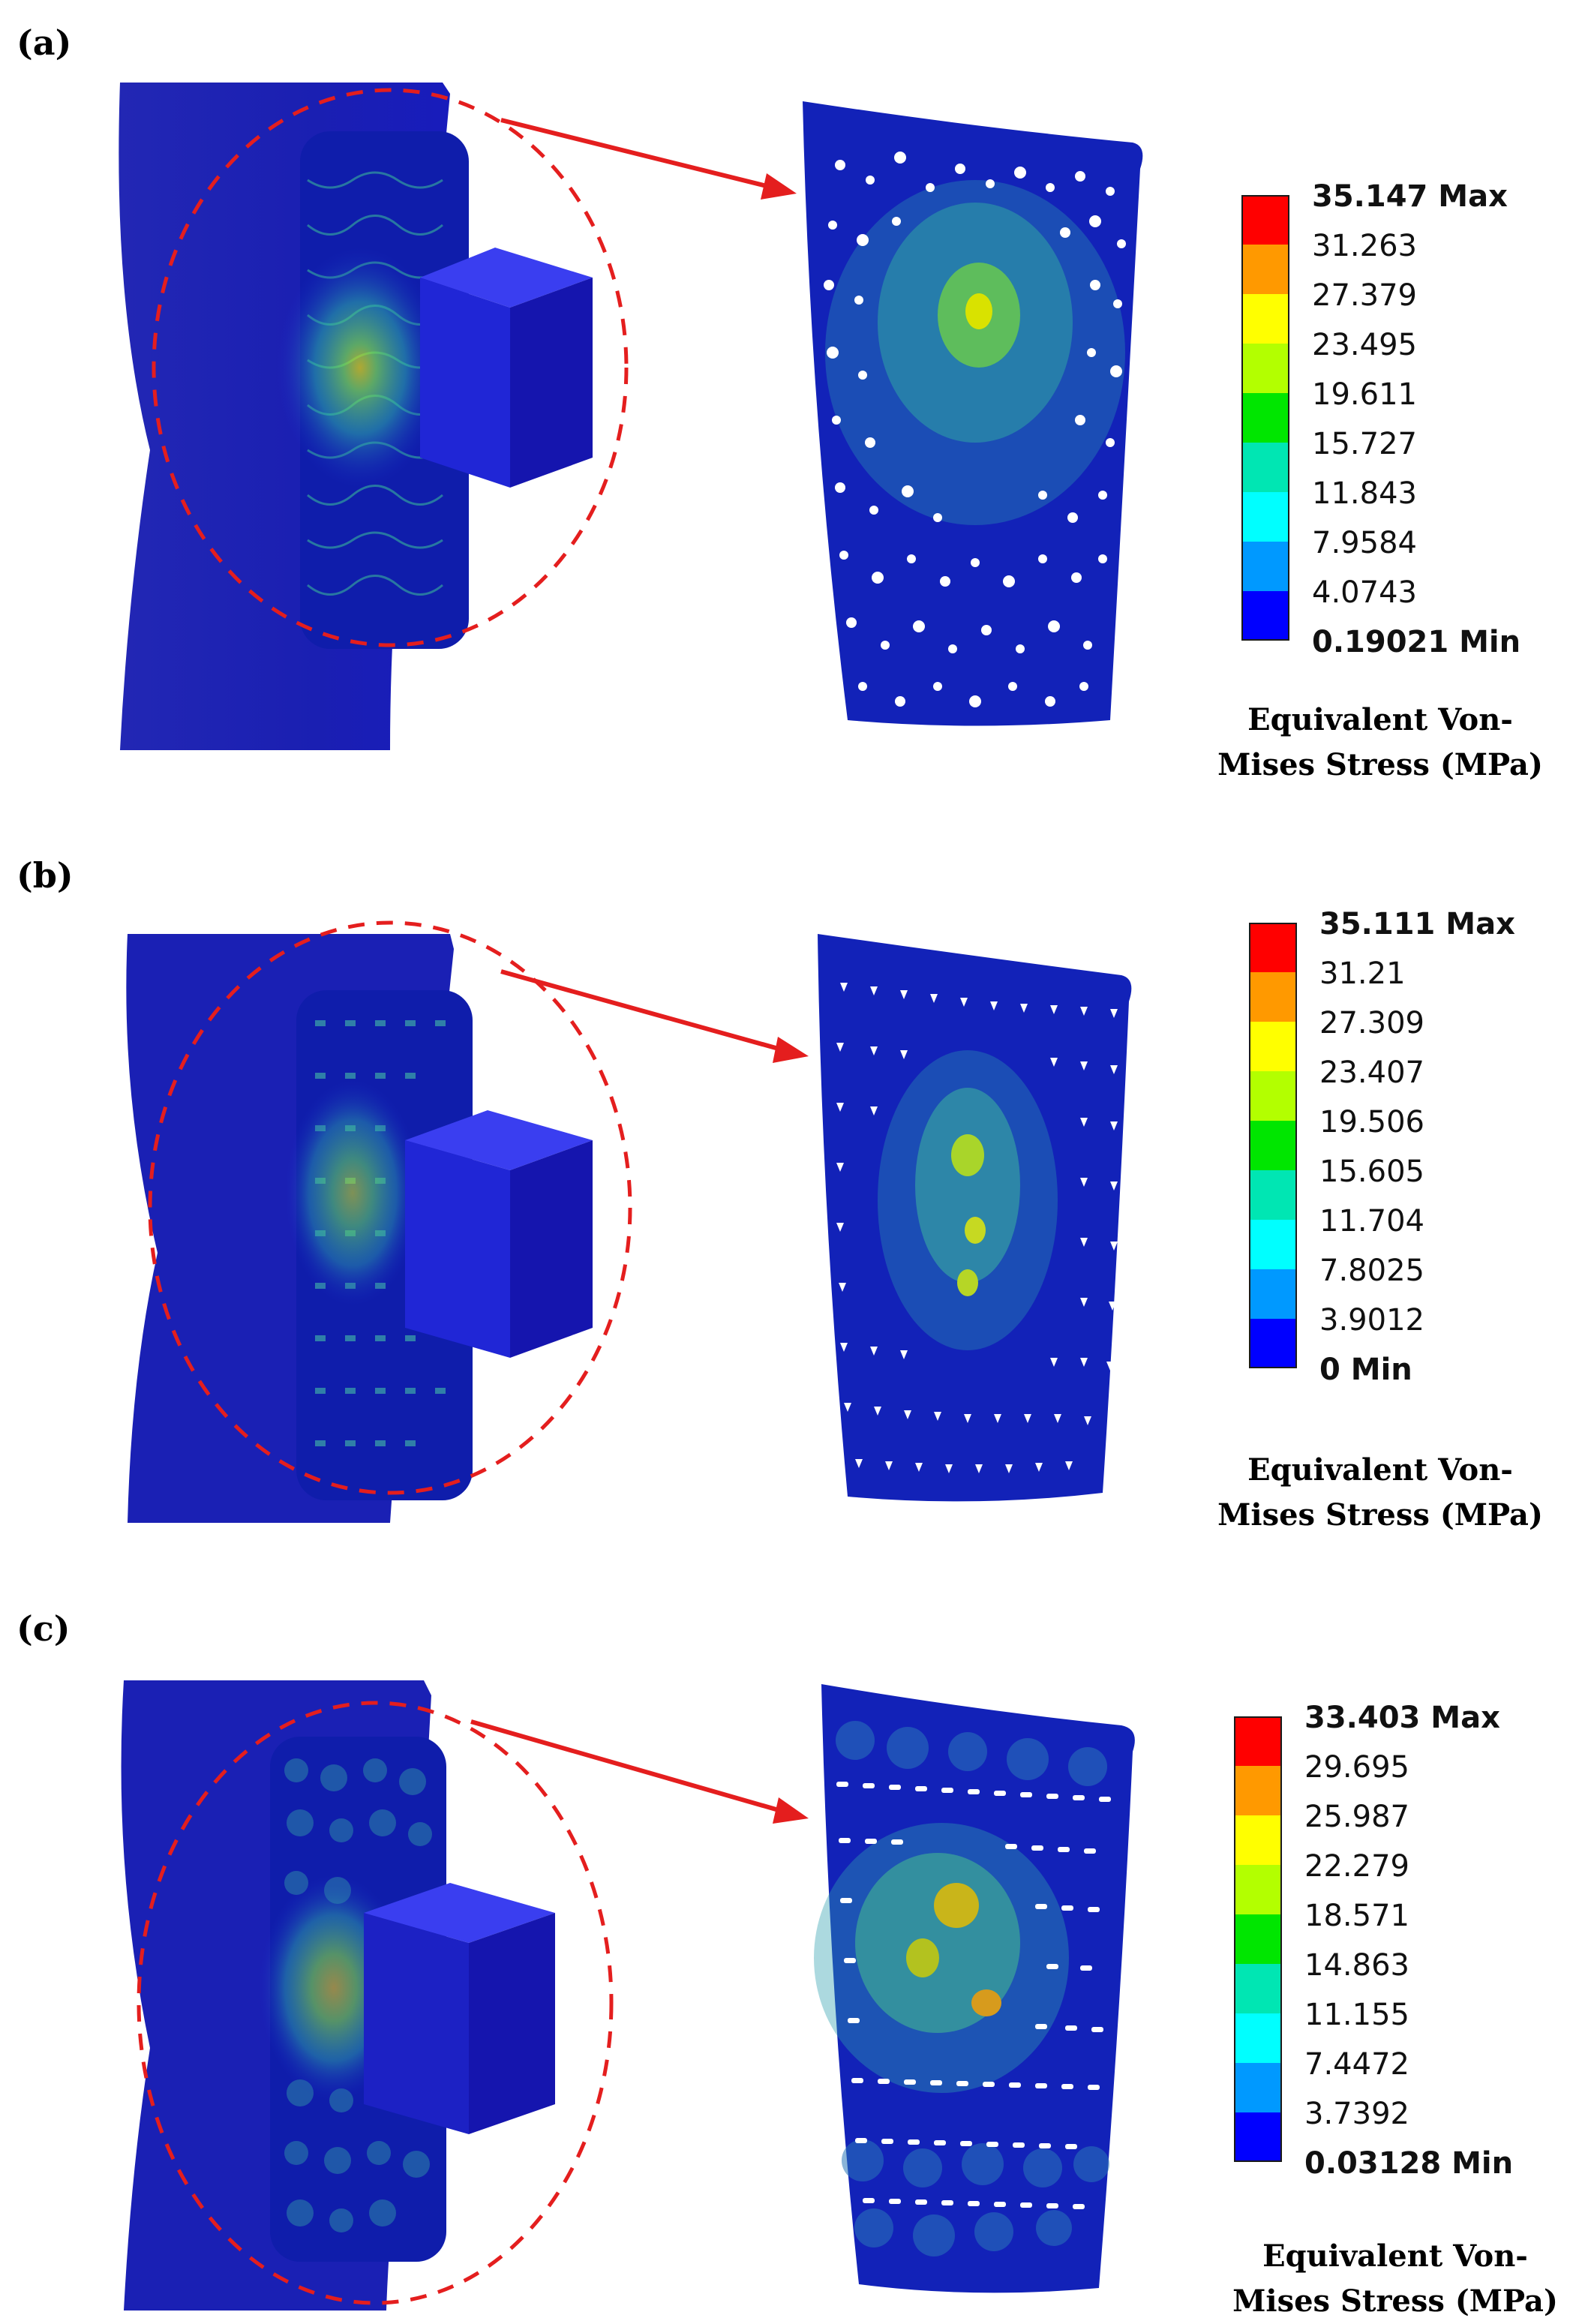 This screenshot has width=1570, height=2324. Describe the element at coordinates (1371, 1171) in the screenshot. I see `legend-tick: 15.605` at that location.